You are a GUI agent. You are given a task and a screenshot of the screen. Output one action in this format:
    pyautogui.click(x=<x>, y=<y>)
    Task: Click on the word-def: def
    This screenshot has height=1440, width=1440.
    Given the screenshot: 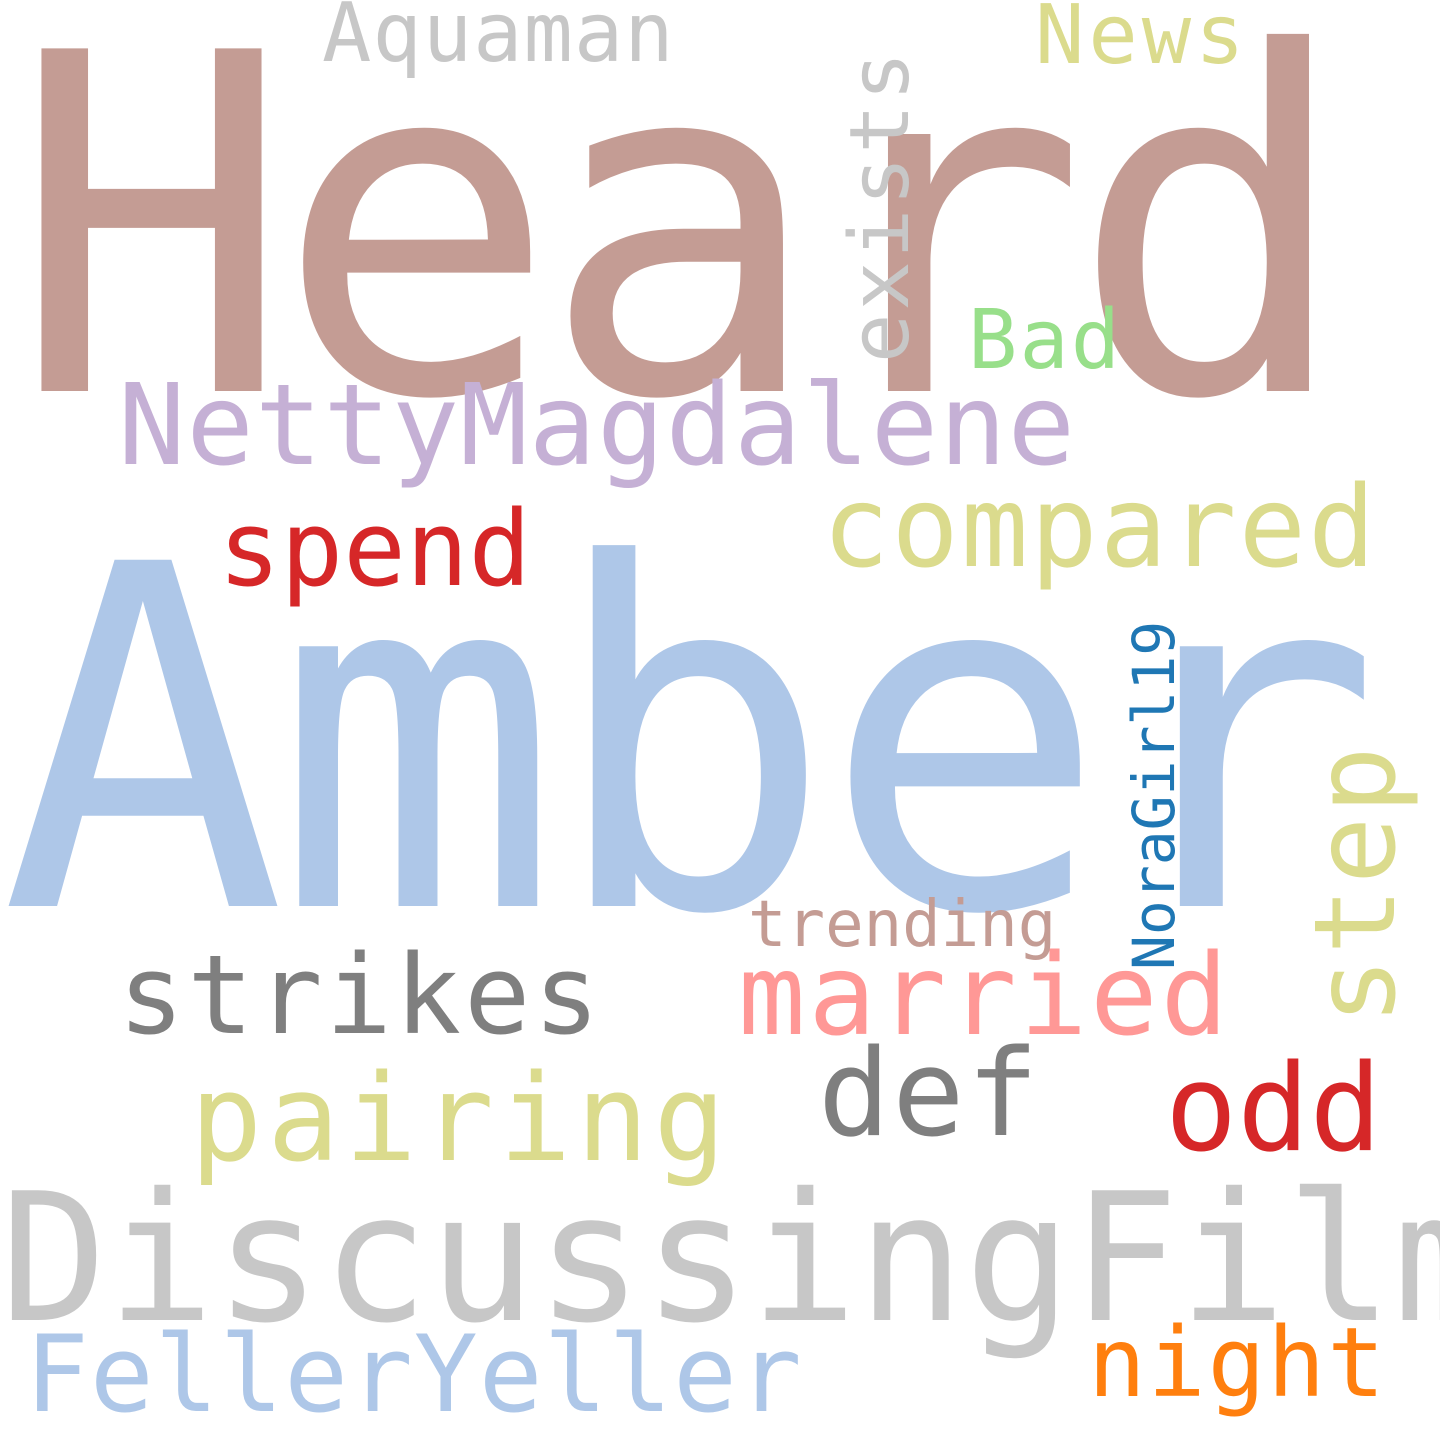 What is the action you would take?
    pyautogui.click(x=929, y=1094)
    